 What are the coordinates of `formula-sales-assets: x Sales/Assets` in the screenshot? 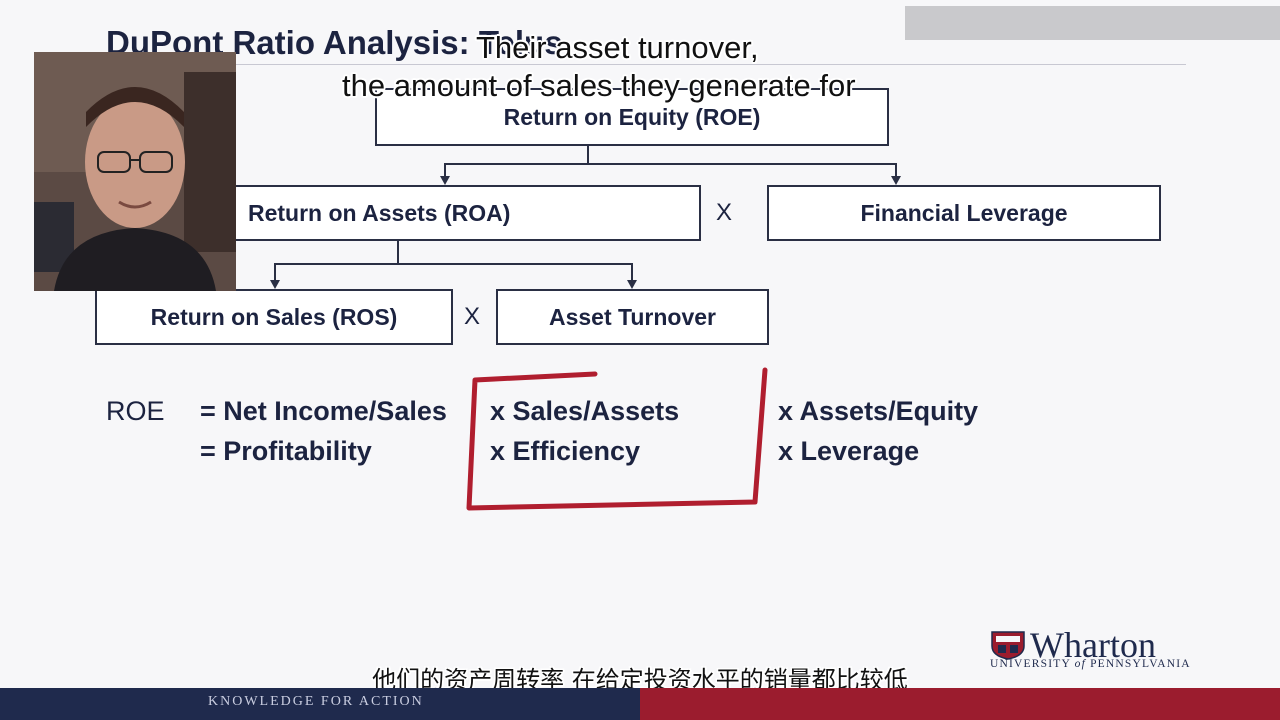 It's located at (585, 411).